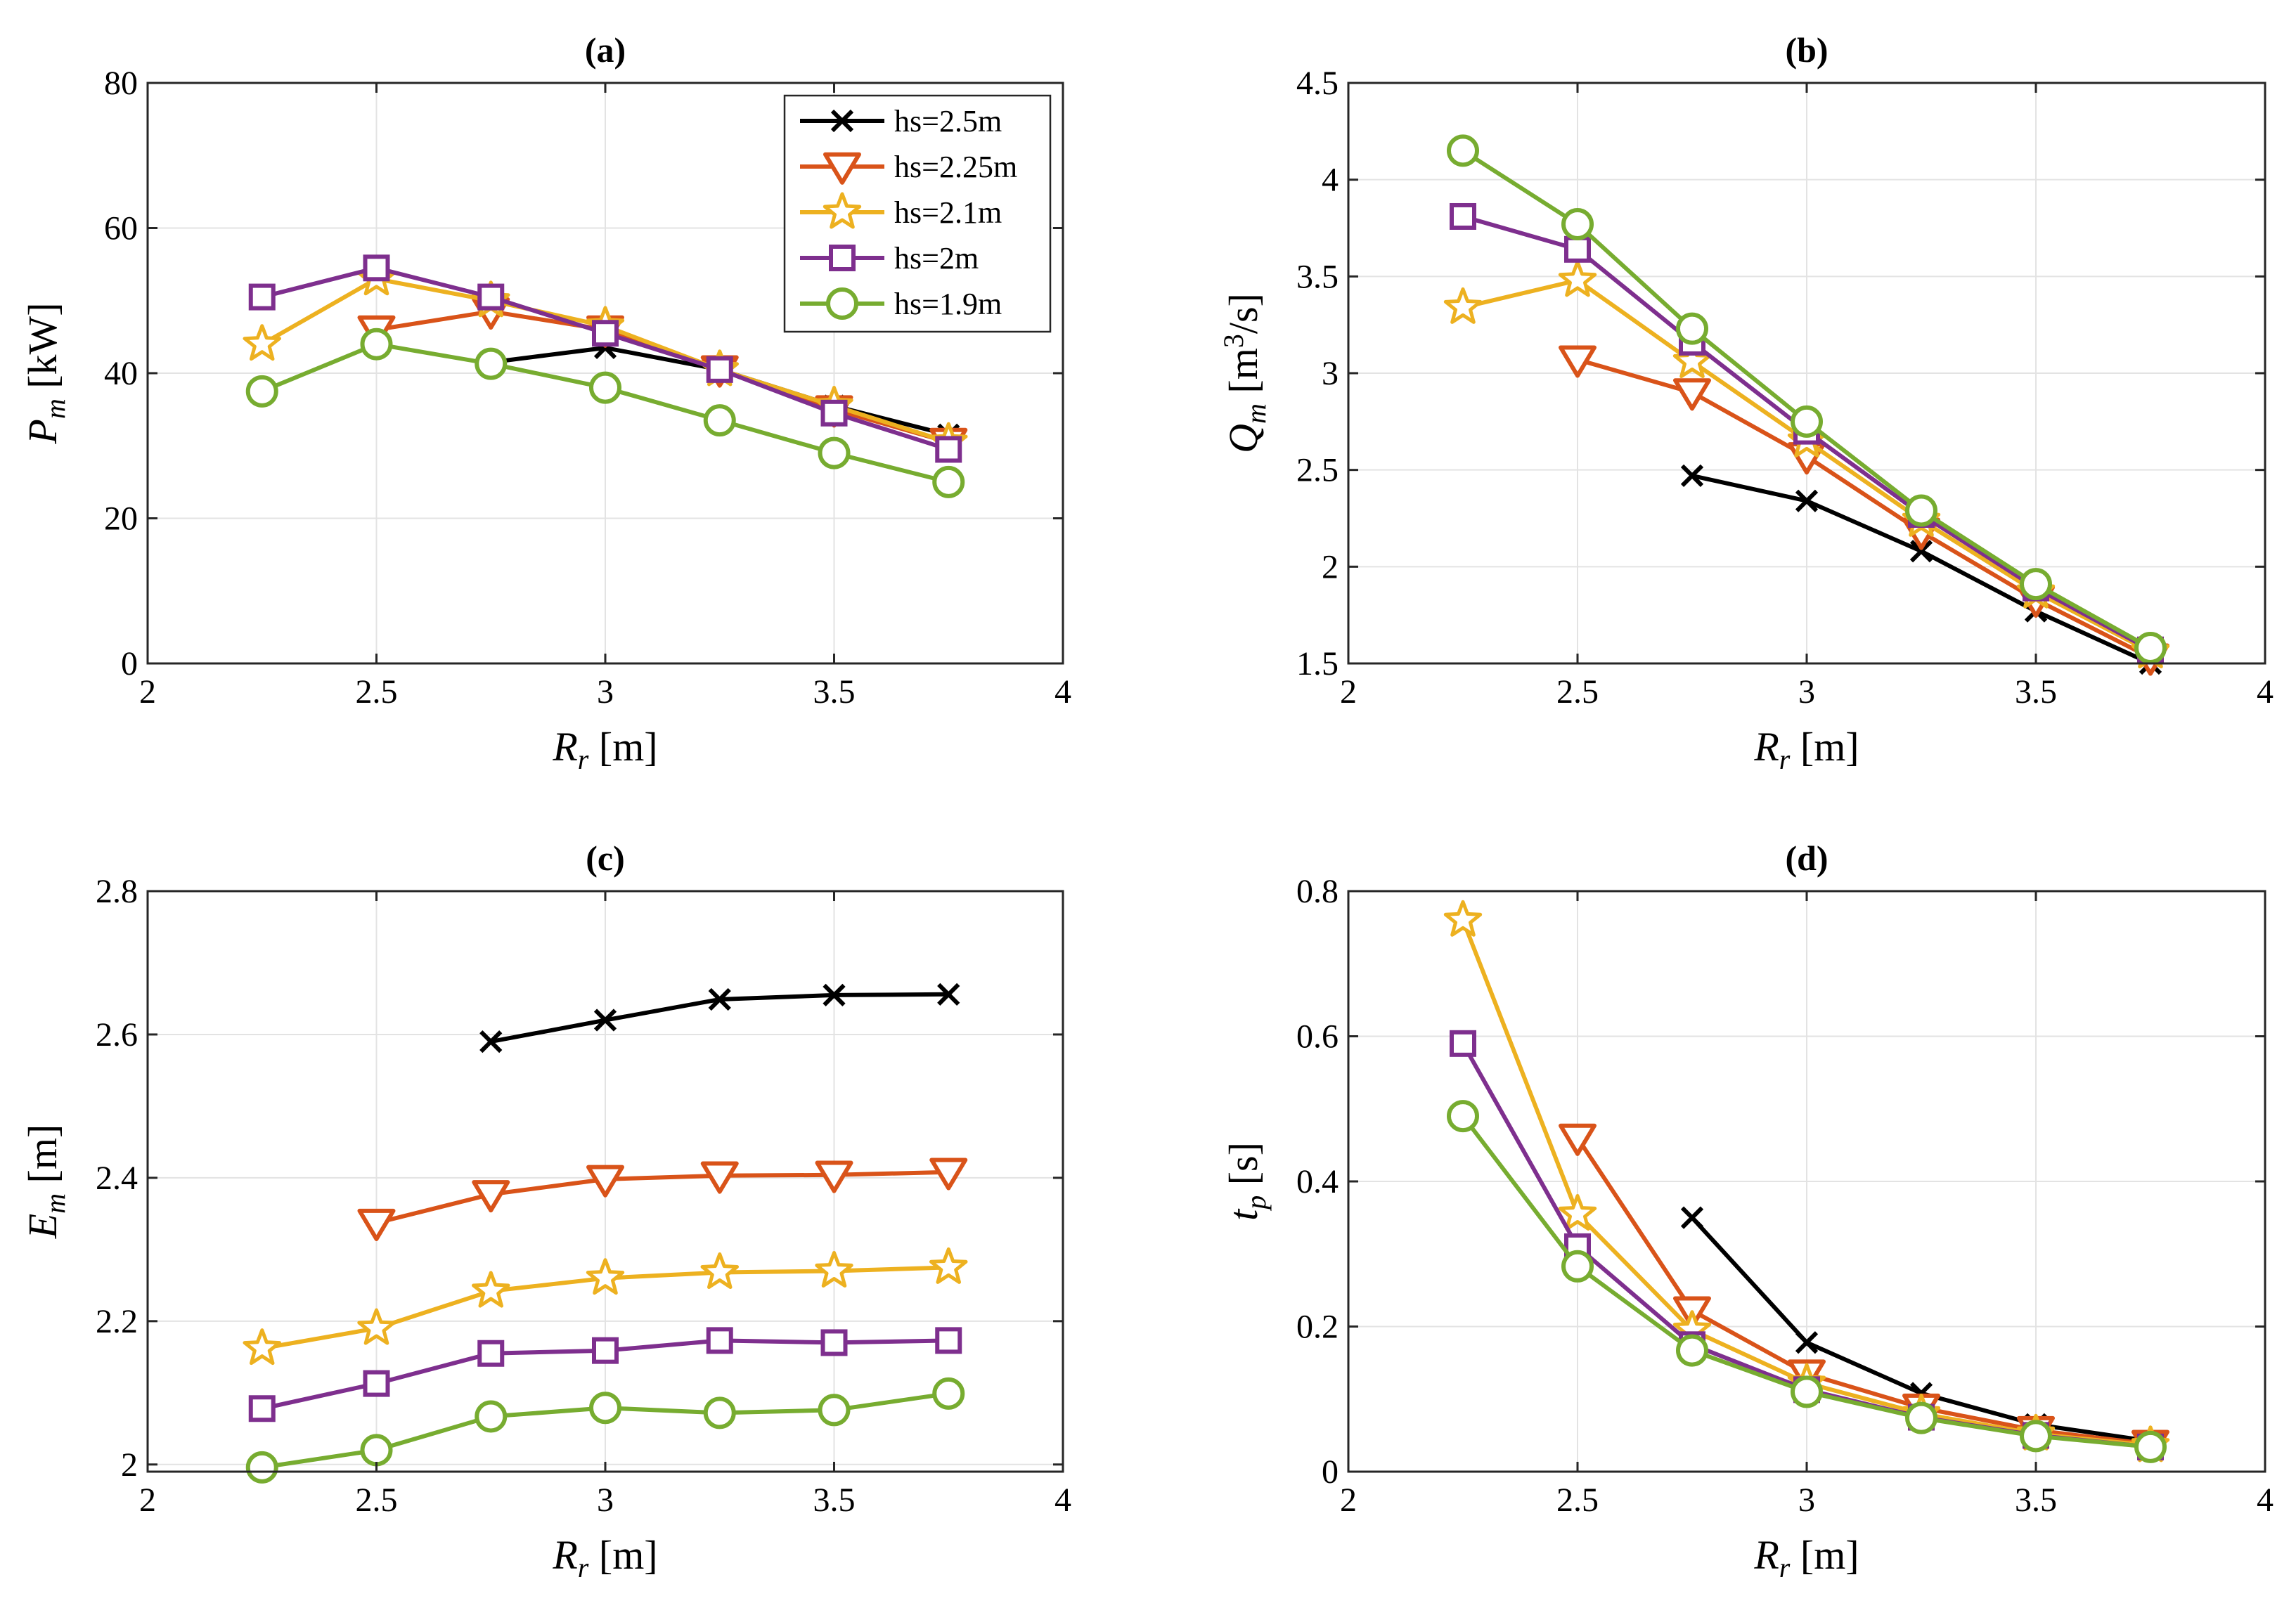 The image size is (2296, 1608). What do you see at coordinates (117, 1321) in the screenshot?
I see `y-tick-label: 2.2` at bounding box center [117, 1321].